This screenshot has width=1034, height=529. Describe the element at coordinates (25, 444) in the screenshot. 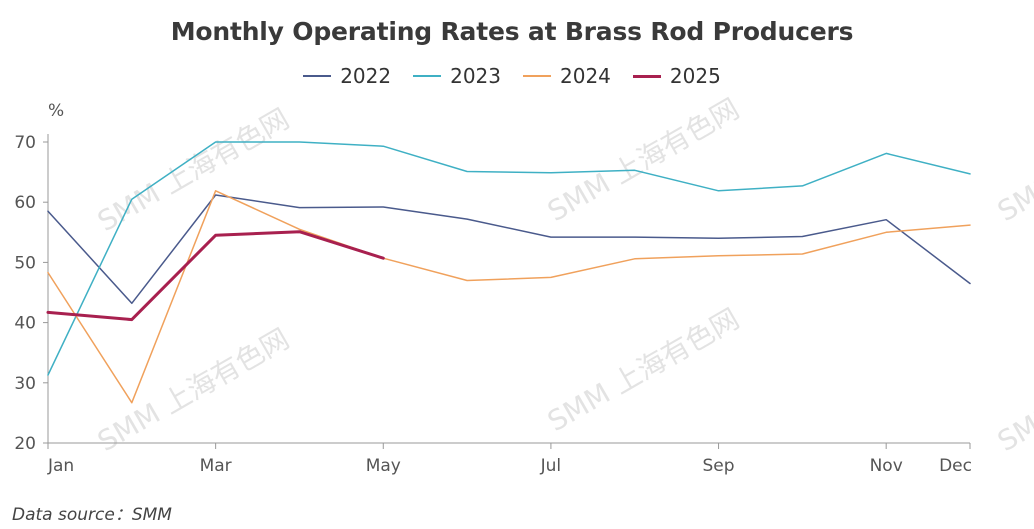

I see `y-tick-label: 20` at that location.